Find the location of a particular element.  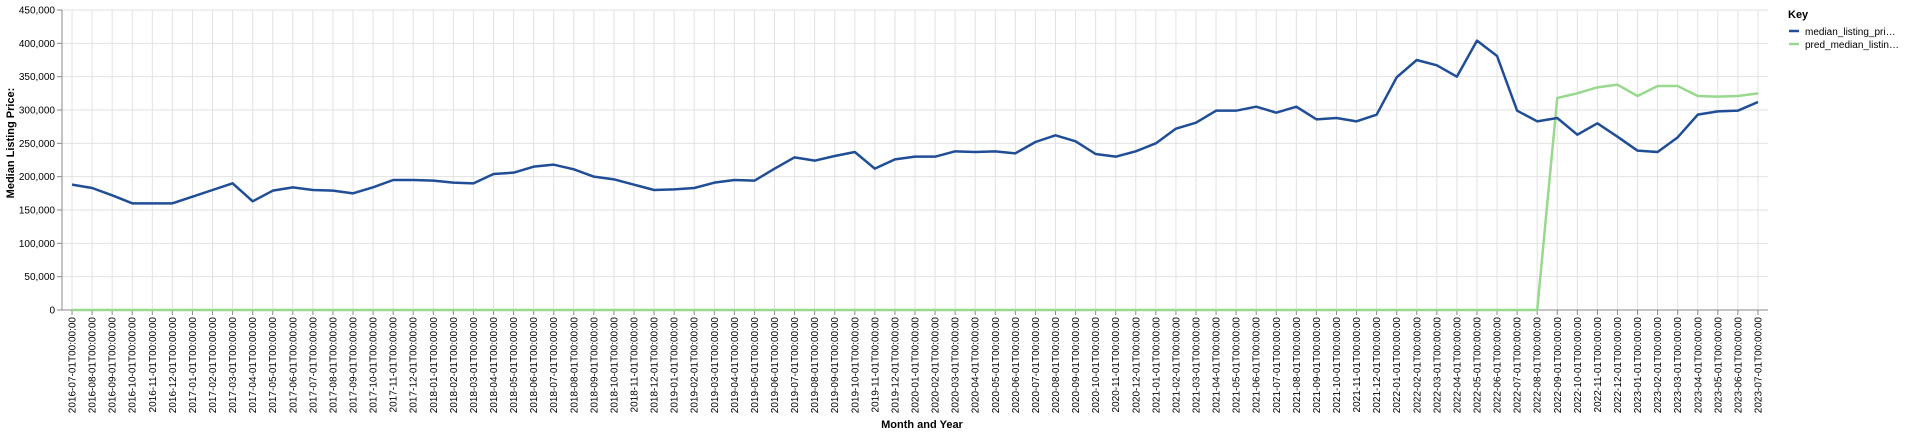

x-tick-label: 2017-12-01T00:00:00 is located at coordinates (414, 365).